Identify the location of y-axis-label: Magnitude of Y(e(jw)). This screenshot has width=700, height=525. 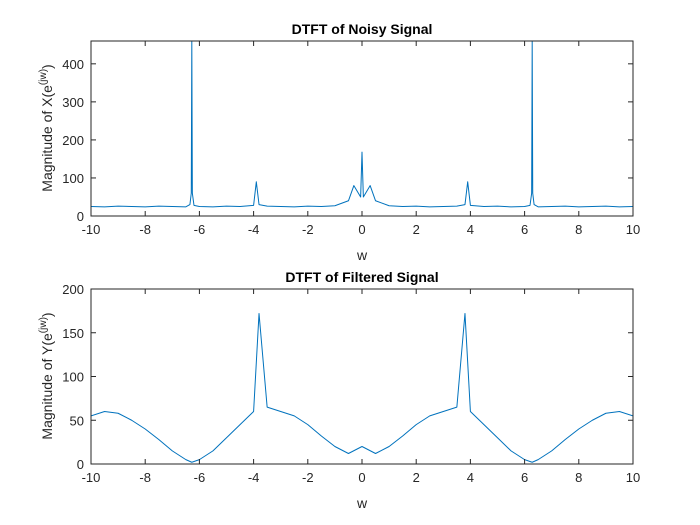
(46, 375).